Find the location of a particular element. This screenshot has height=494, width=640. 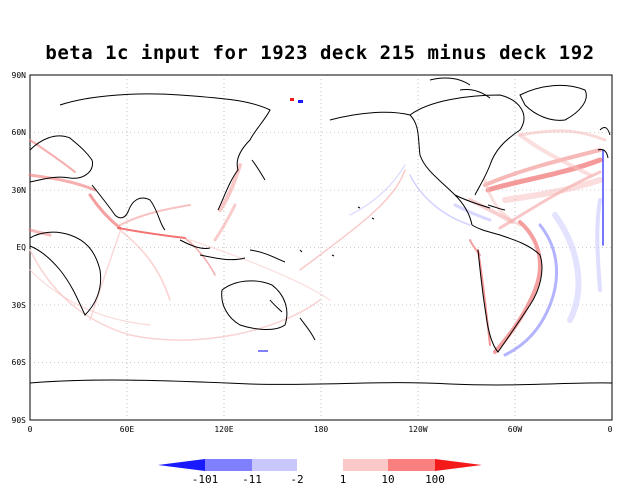

lon-tick-label: 180 is located at coordinates (321, 429).